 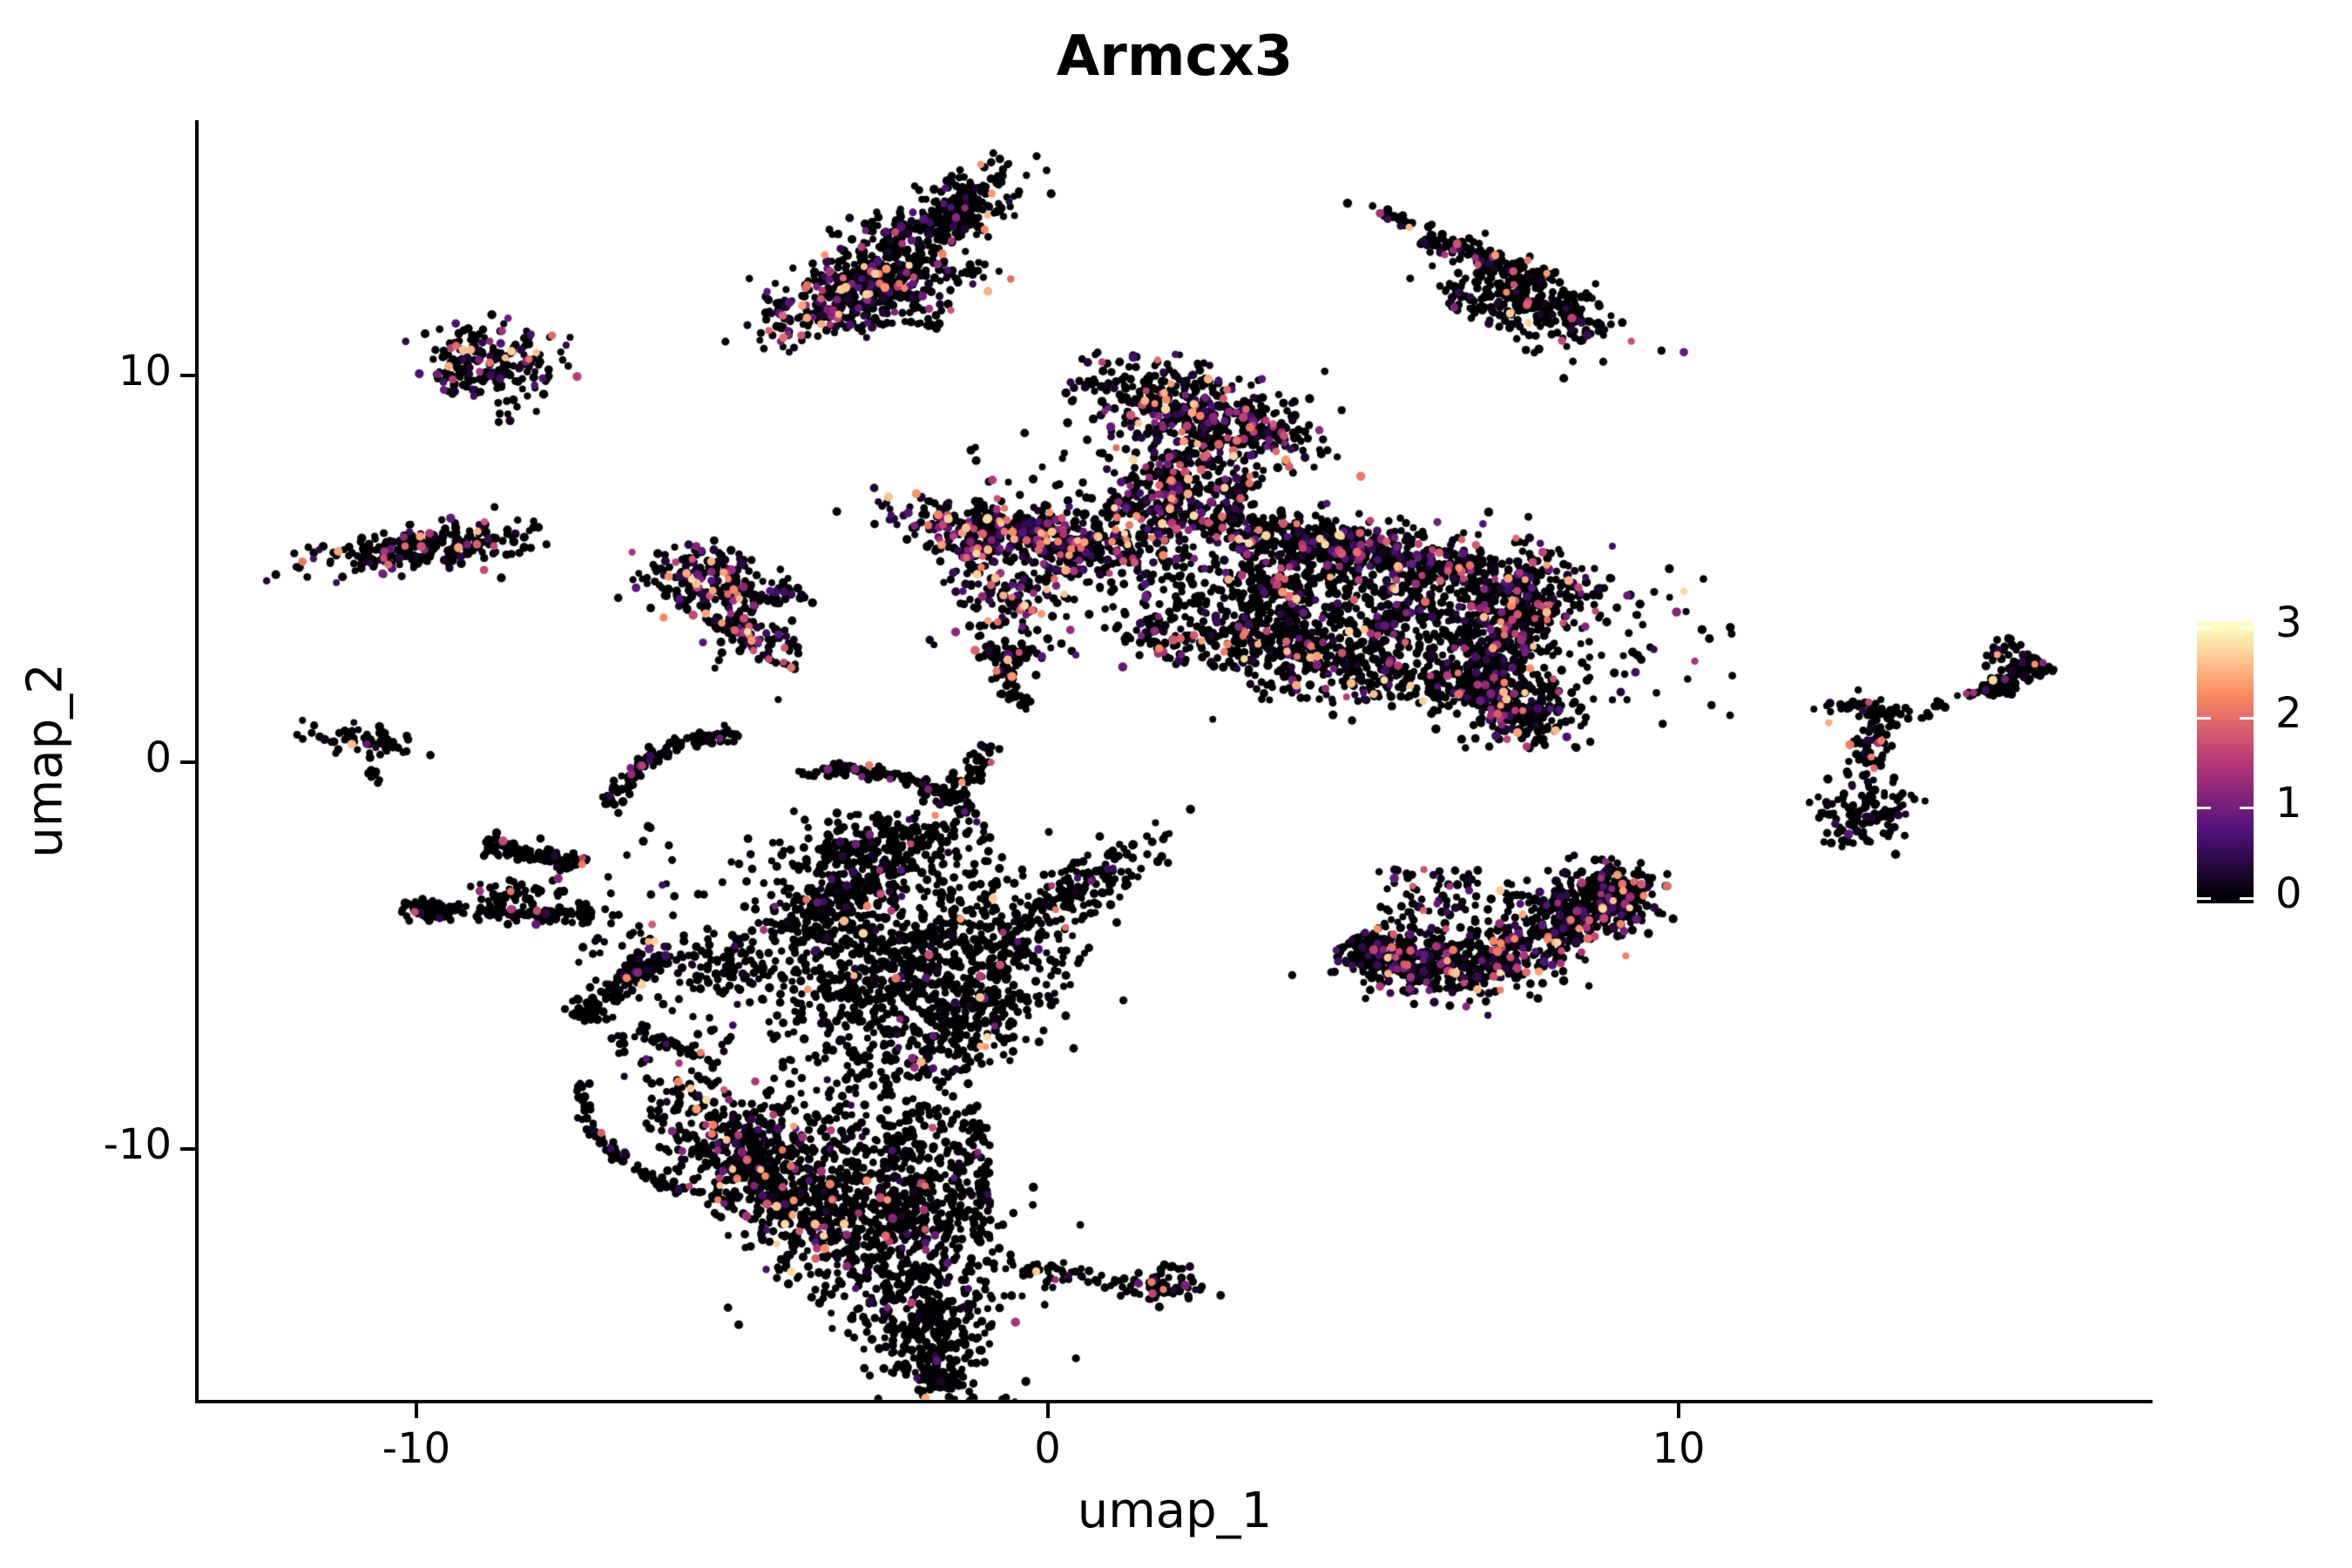 I want to click on y-tick-label: 0, so click(x=158, y=757).